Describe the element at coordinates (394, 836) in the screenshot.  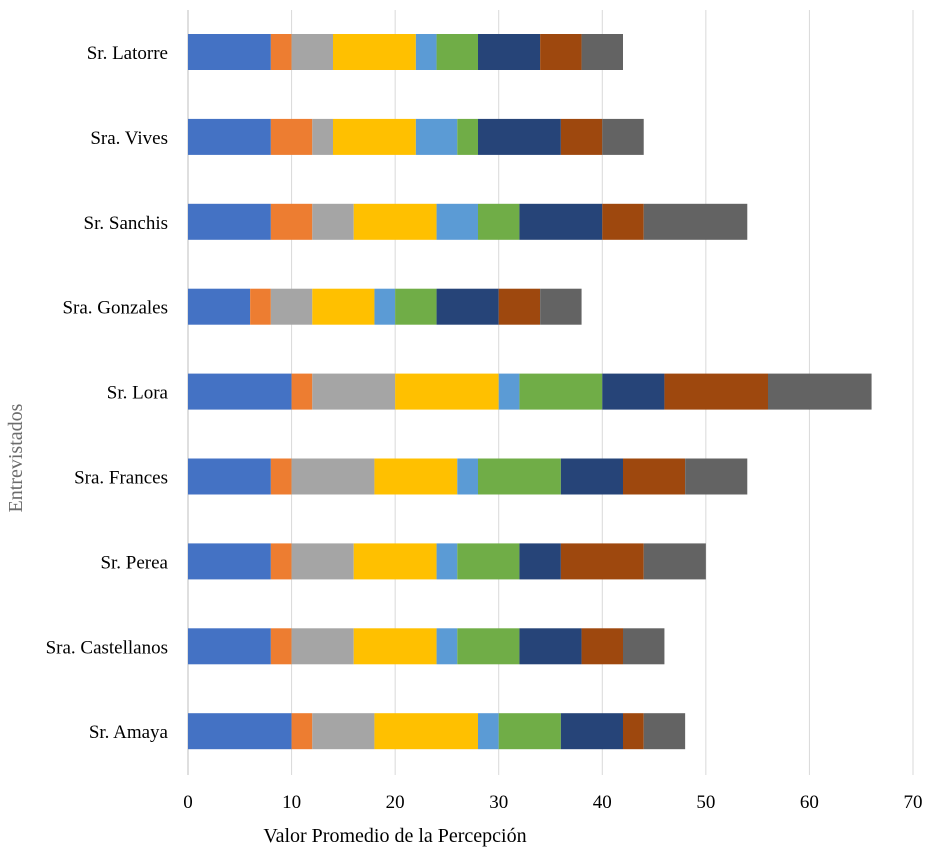
I see `x-axis-title: Valor Promedio de la Percepción` at that location.